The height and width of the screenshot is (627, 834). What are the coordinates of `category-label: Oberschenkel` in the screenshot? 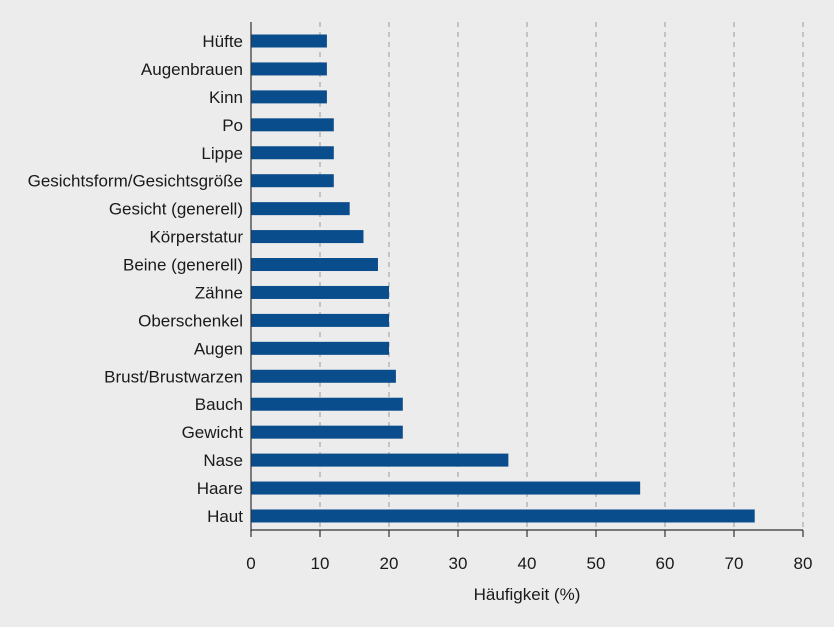 It's located at (190, 320).